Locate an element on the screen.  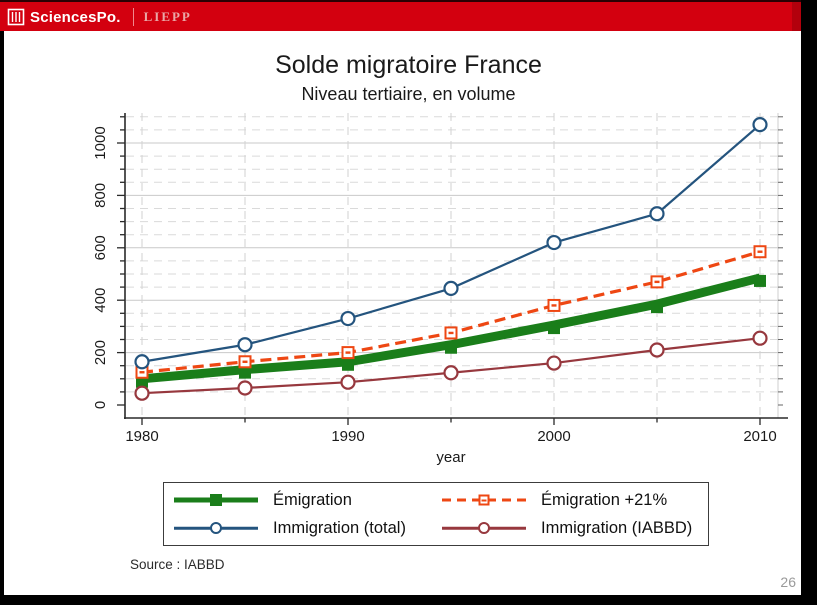
x-tick-label: 1990 is located at coordinates (347, 436).